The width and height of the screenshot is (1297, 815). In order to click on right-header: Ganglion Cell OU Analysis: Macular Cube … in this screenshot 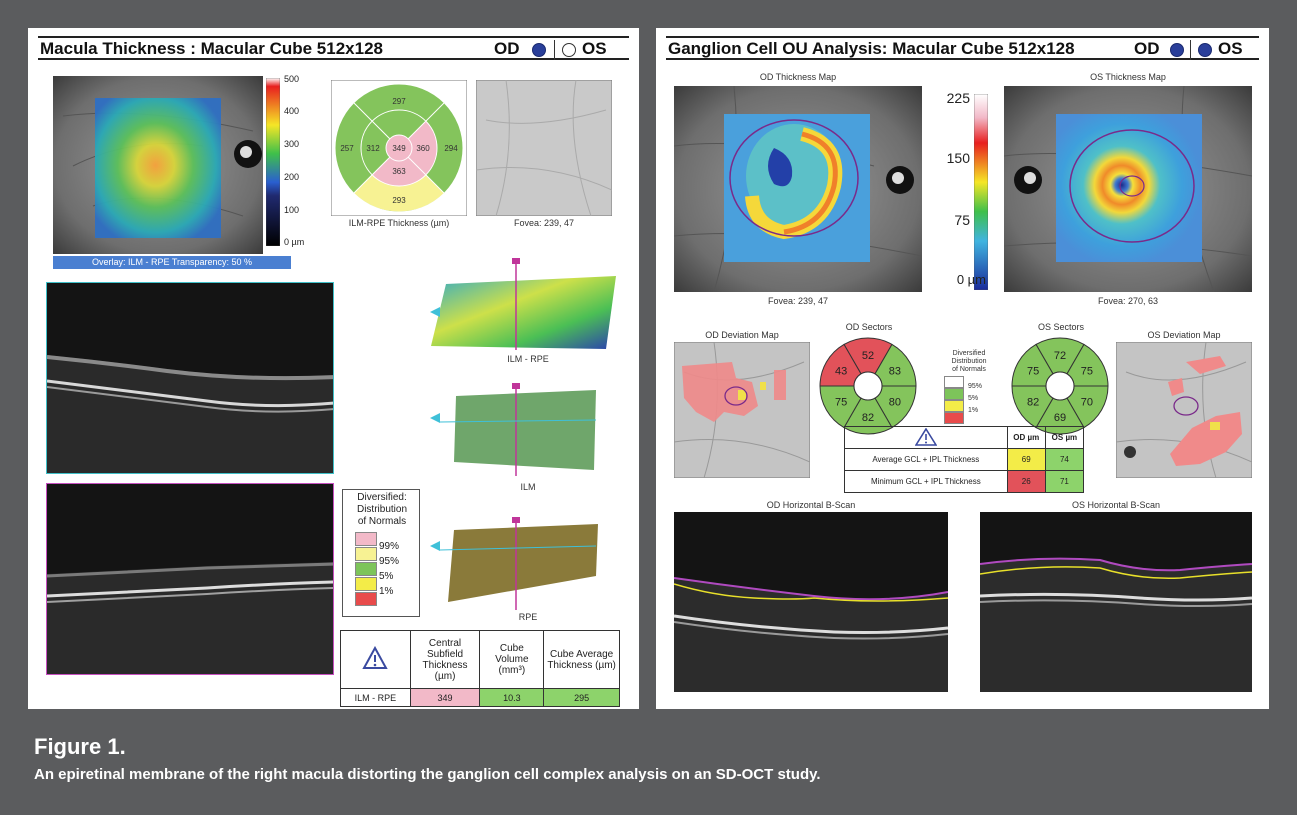, I will do `click(962, 48)`.